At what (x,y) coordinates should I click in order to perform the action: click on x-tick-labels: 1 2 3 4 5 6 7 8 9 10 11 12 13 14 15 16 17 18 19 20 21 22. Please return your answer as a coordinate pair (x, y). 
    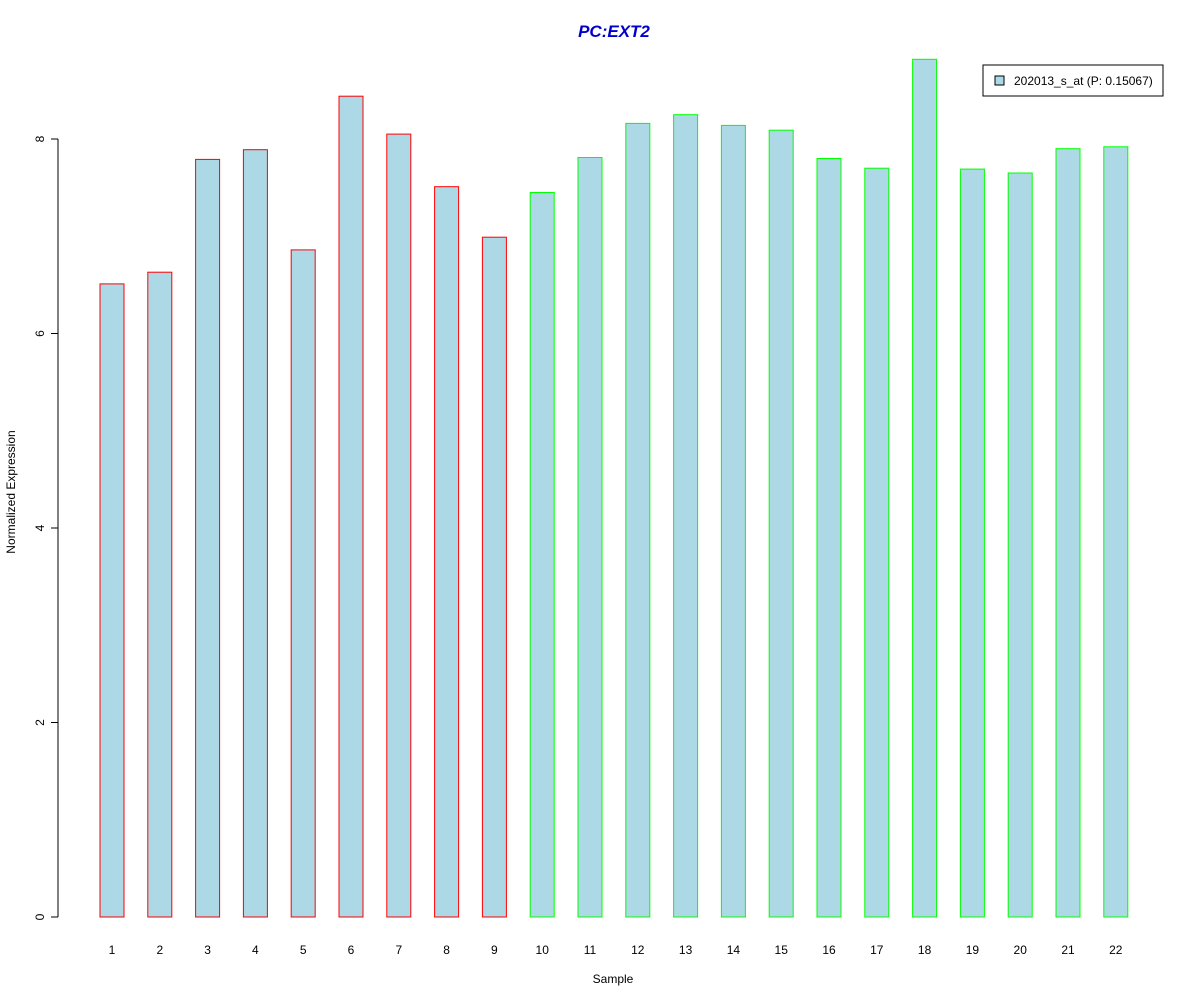
    Looking at the image, I should click on (616, 950).